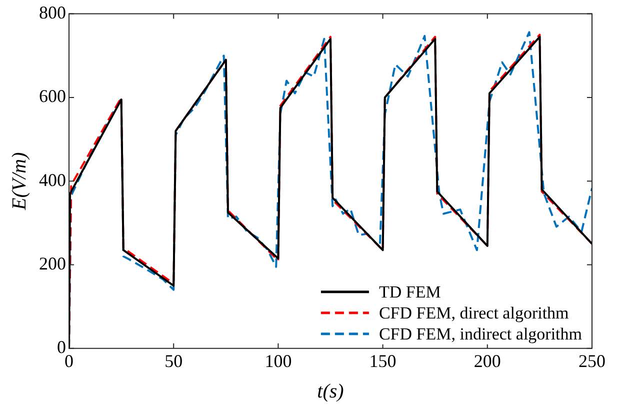 This screenshot has width=620, height=408. What do you see at coordinates (52, 12) in the screenshot?
I see `y-tick-label: 800` at bounding box center [52, 12].